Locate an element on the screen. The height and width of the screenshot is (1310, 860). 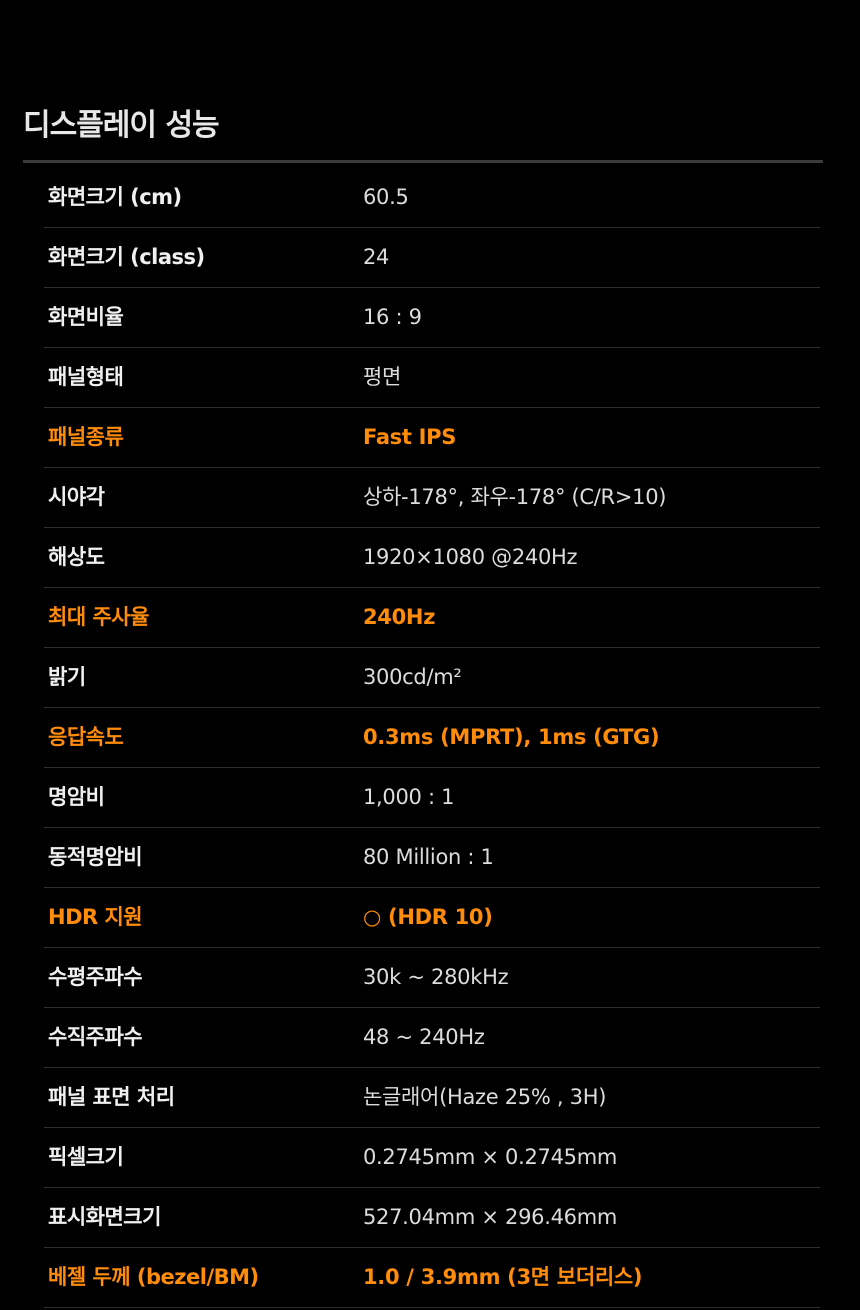
spec-row: 수평주파수 30k ~ 280kHz is located at coordinates (432, 978).